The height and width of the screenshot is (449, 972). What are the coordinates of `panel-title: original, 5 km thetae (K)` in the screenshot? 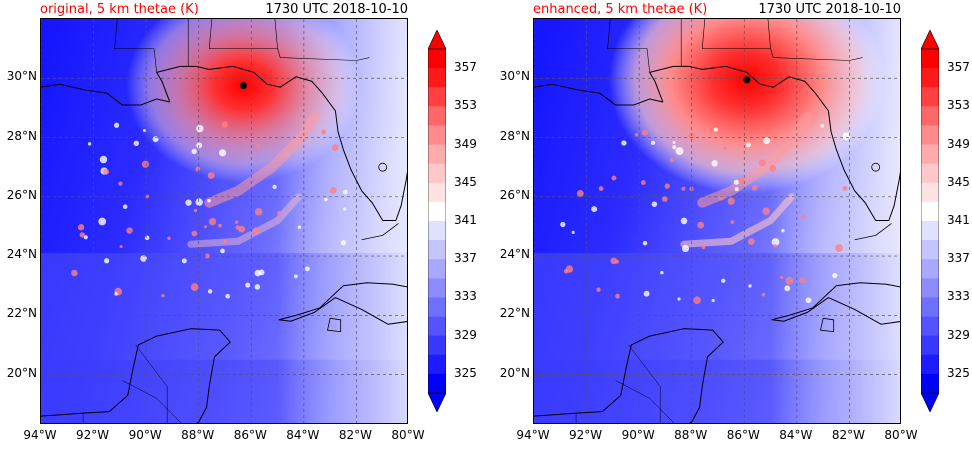 It's located at (119, 9).